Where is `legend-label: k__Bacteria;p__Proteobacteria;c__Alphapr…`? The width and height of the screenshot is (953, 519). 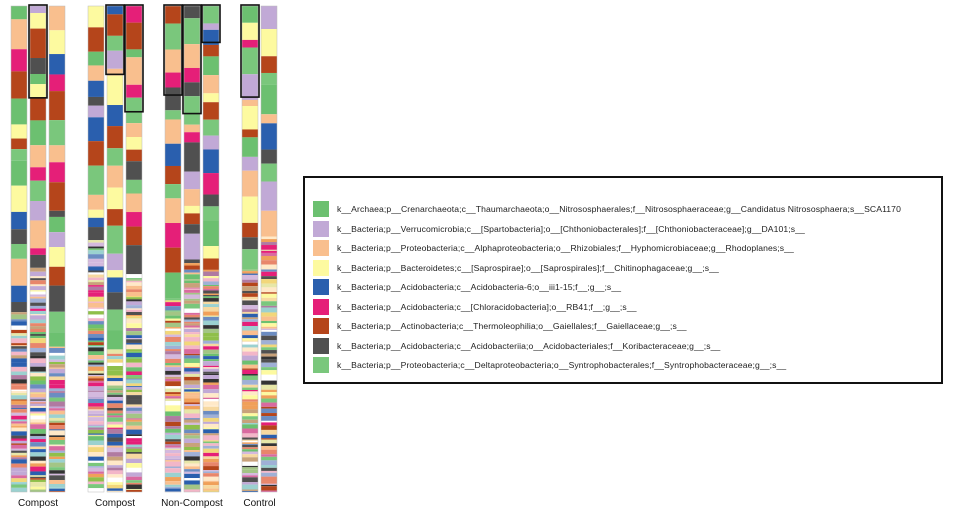
legend-label: k__Bacteria;p__Proteobacteria;c__Alphapr… is located at coordinates (565, 248).